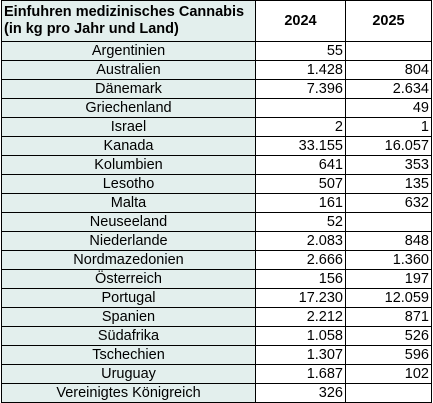  I want to click on table-row: Nordmazedonien 2.666 1.360, so click(216, 260).